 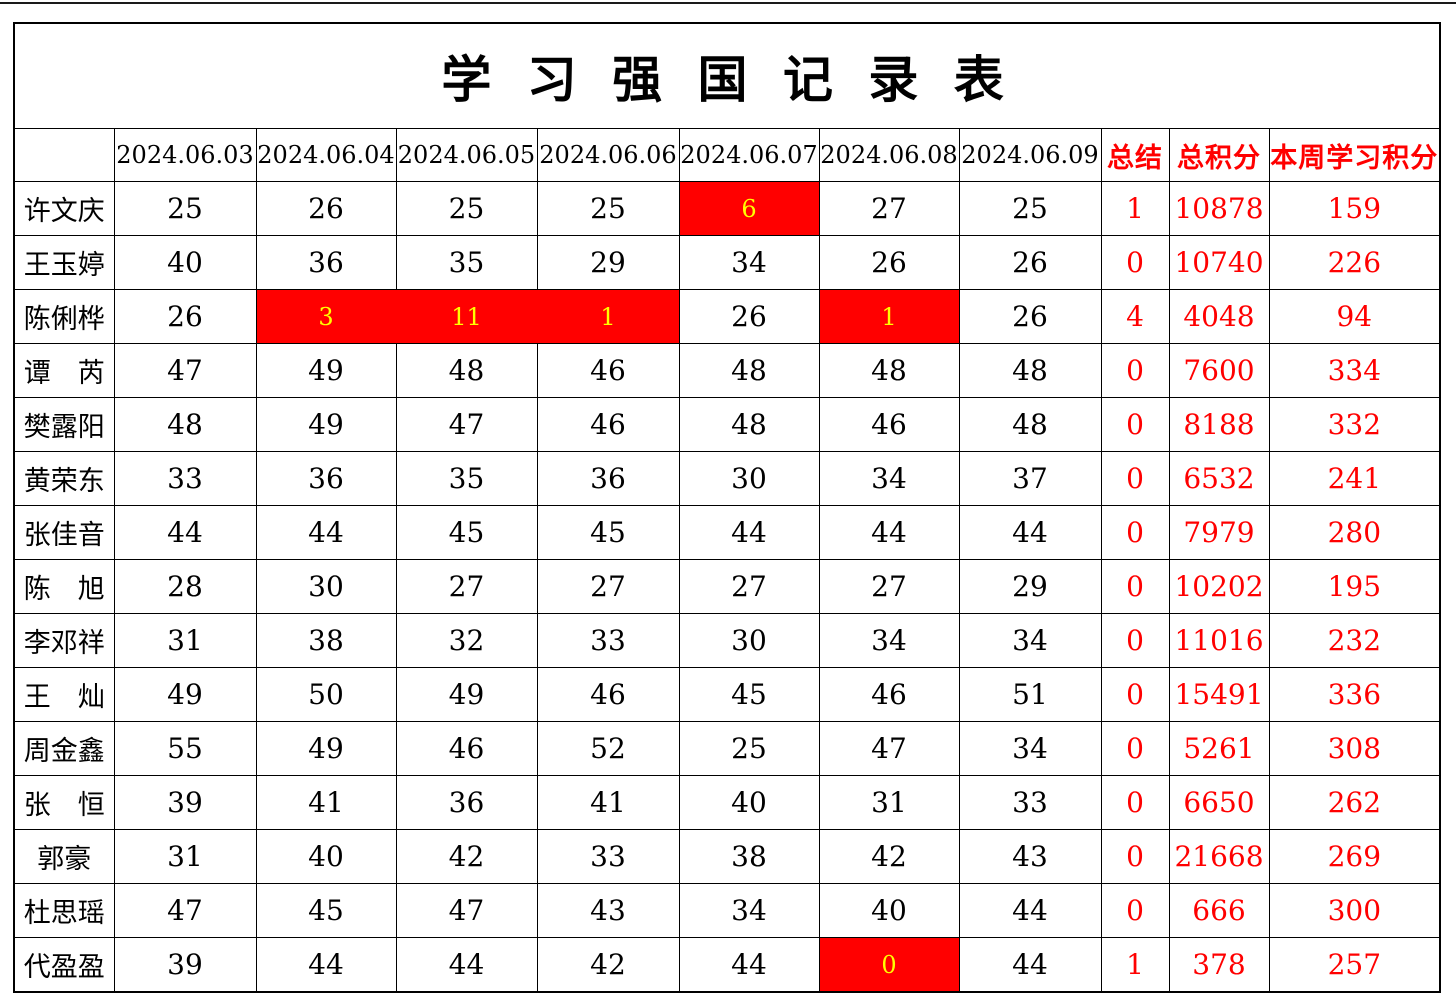 I want to click on table-row: 周金鑫 55 49 46 52 25 47 34 0 5261 308, so click(x=727, y=748).